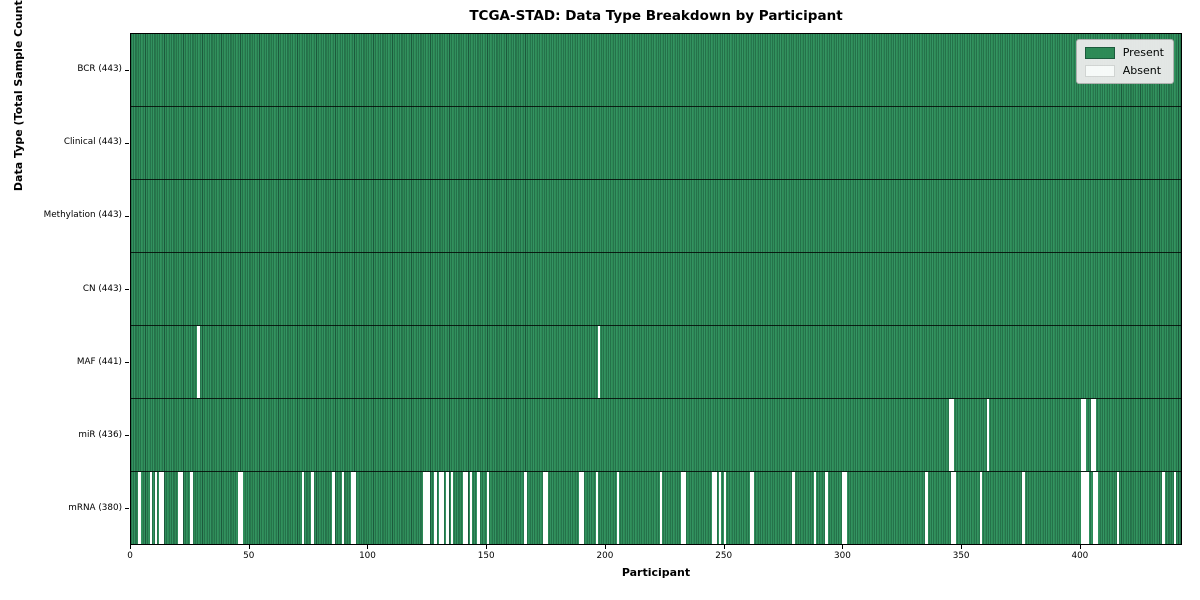 The width and height of the screenshot is (1200, 600). I want to click on heatmap-row-CN, so click(656, 288).